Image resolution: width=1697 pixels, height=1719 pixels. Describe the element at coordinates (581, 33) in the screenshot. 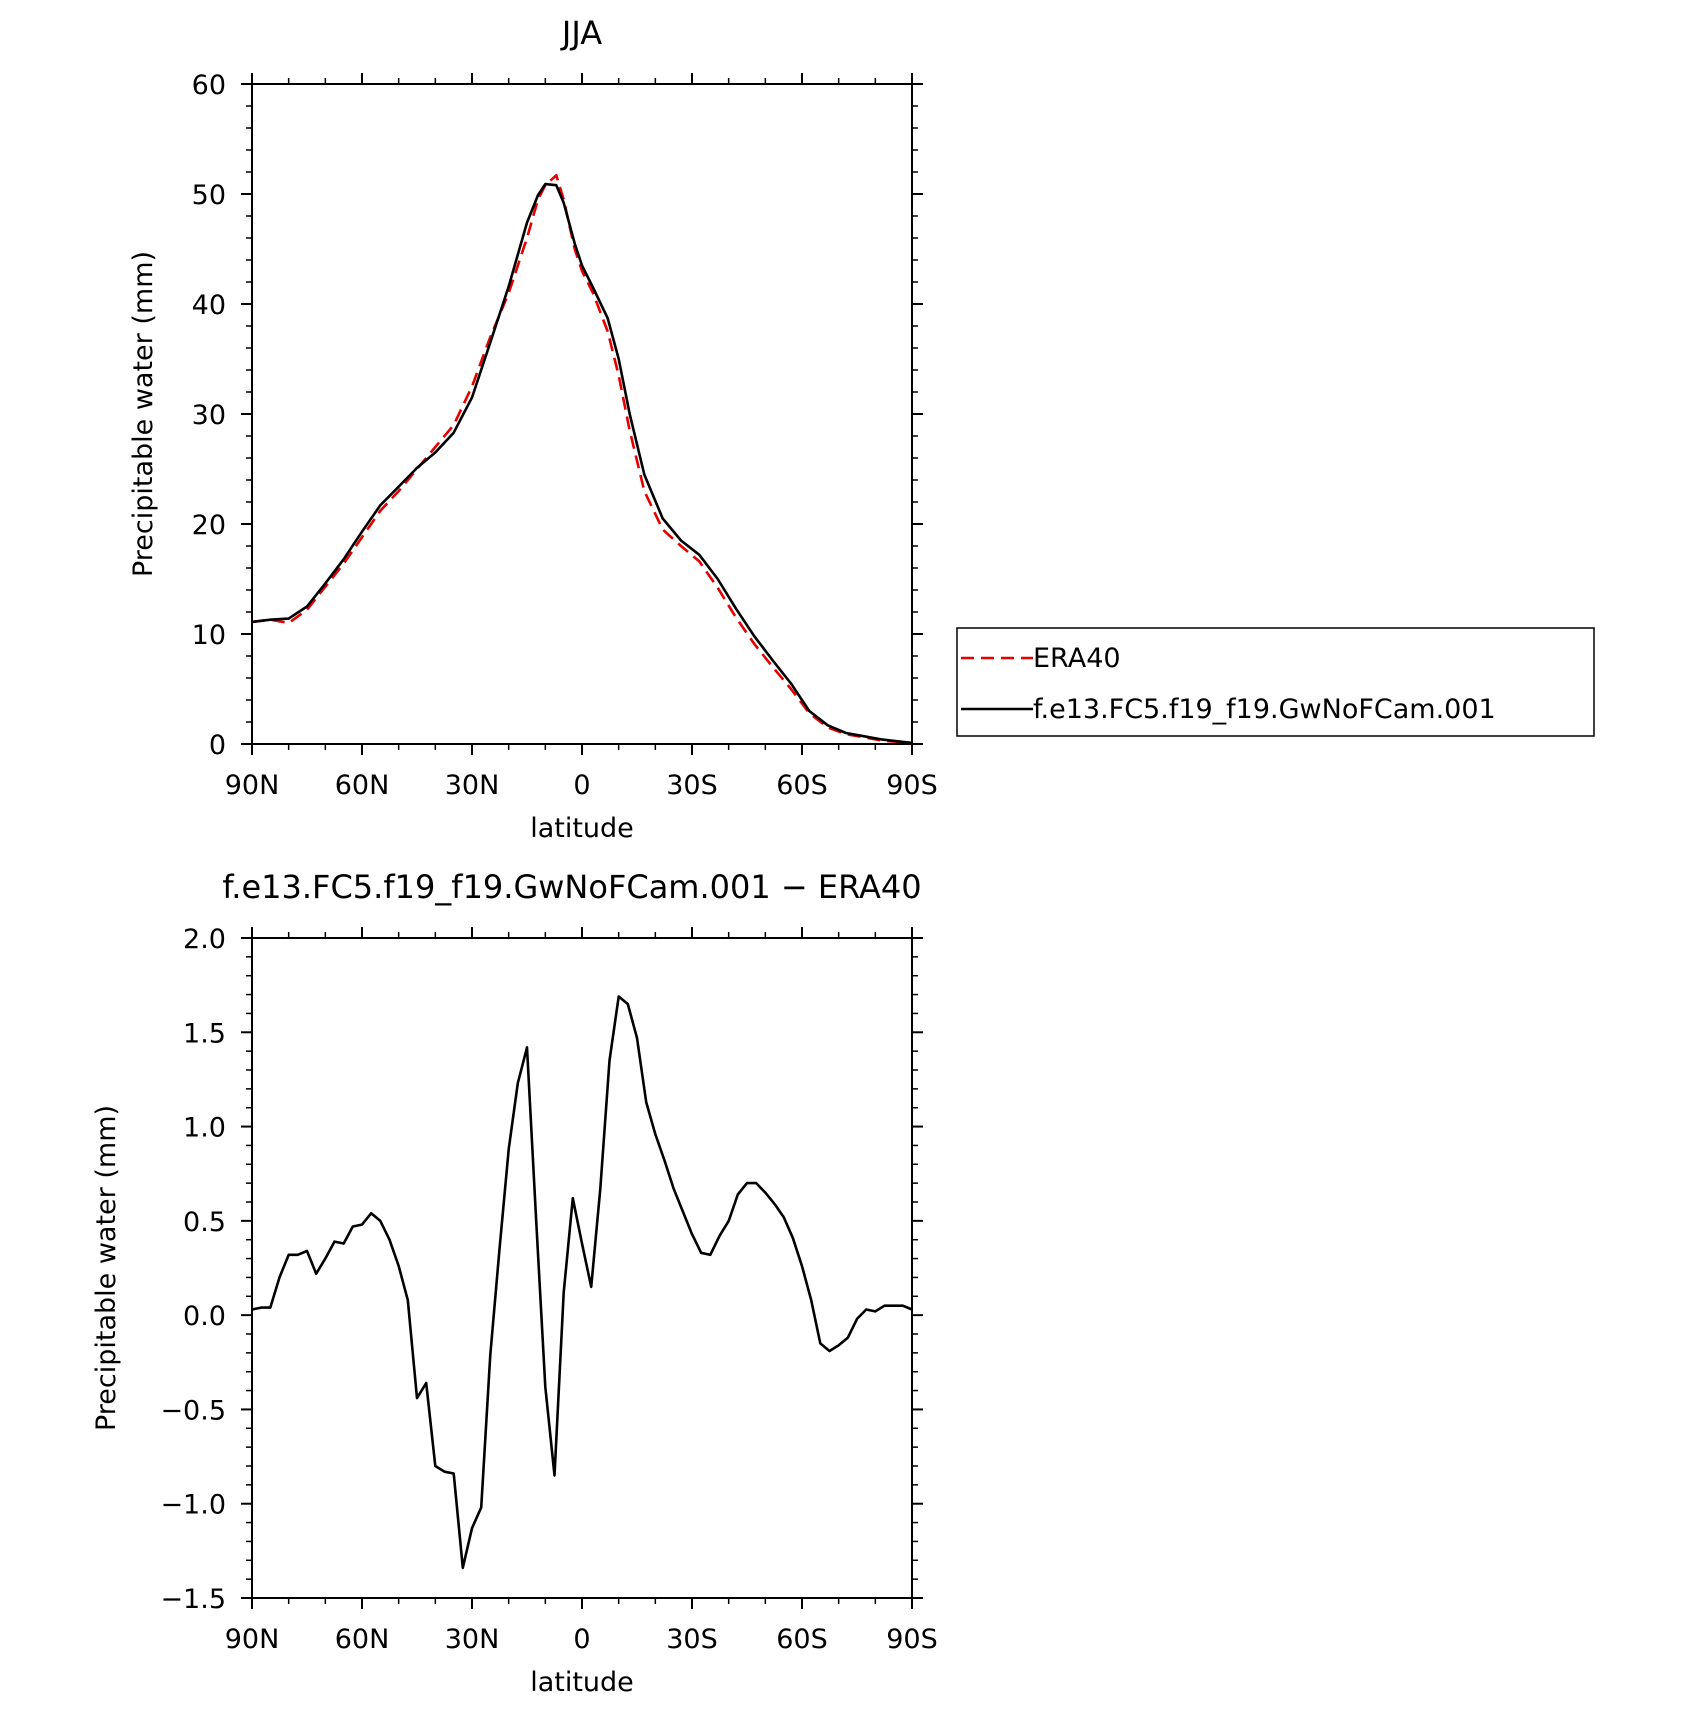

I see `chart-title: JJA` at that location.